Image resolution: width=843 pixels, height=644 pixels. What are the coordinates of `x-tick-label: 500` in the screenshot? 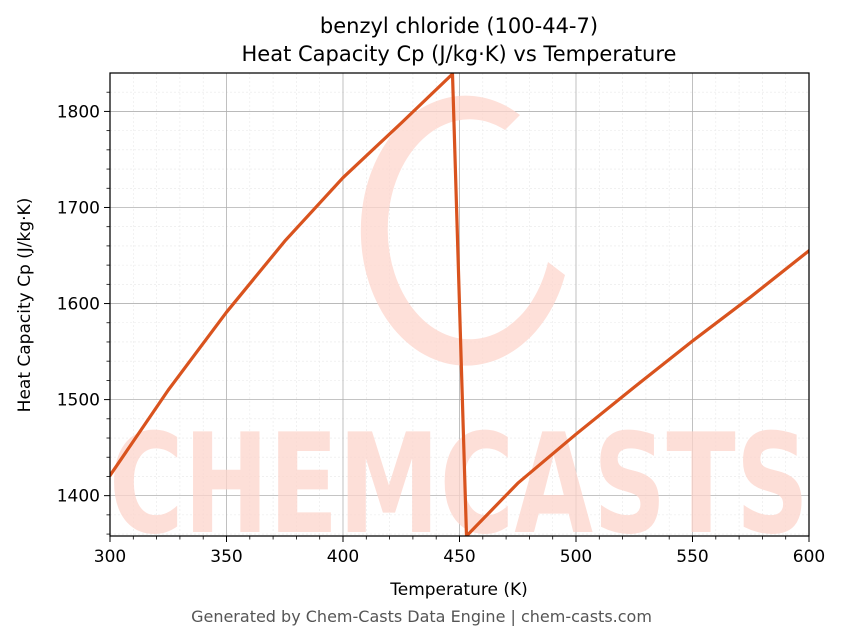 It's located at (576, 557).